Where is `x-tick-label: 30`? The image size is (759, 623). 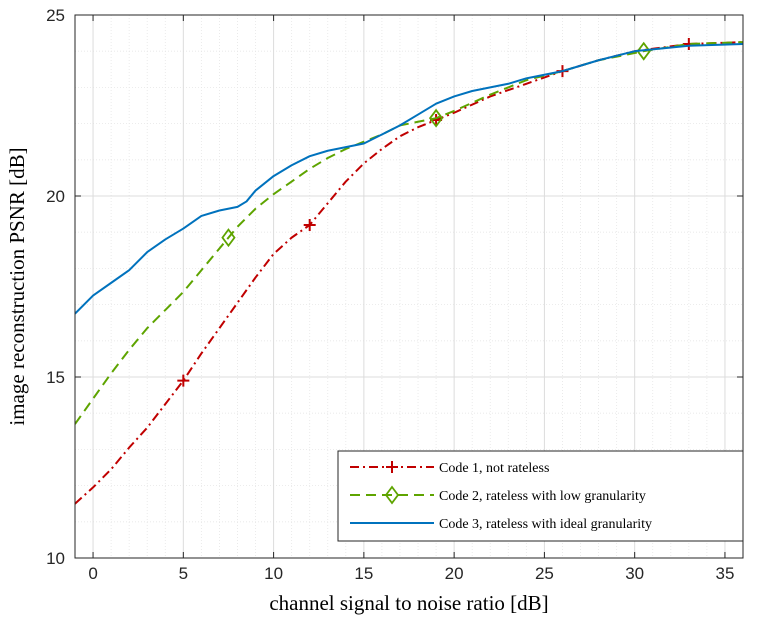 x-tick-label: 30 is located at coordinates (634, 573).